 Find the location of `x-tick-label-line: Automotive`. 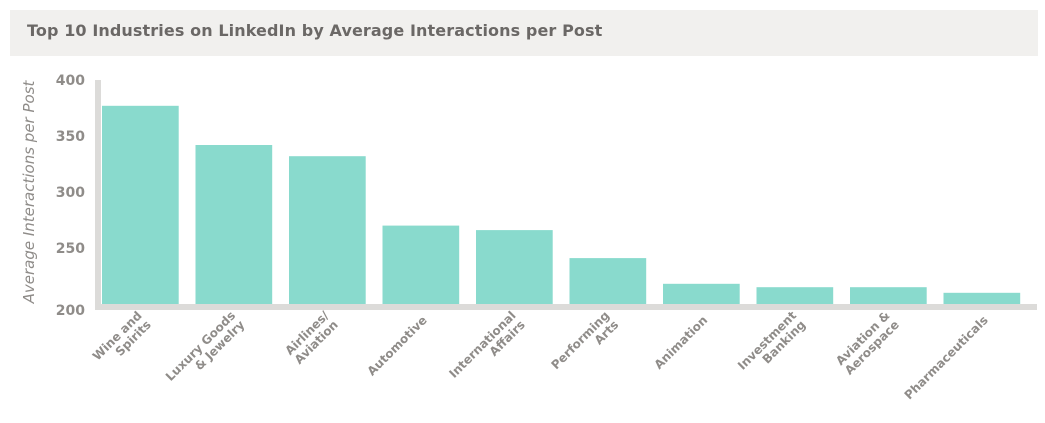

x-tick-label-line: Automotive is located at coordinates (396, 345).